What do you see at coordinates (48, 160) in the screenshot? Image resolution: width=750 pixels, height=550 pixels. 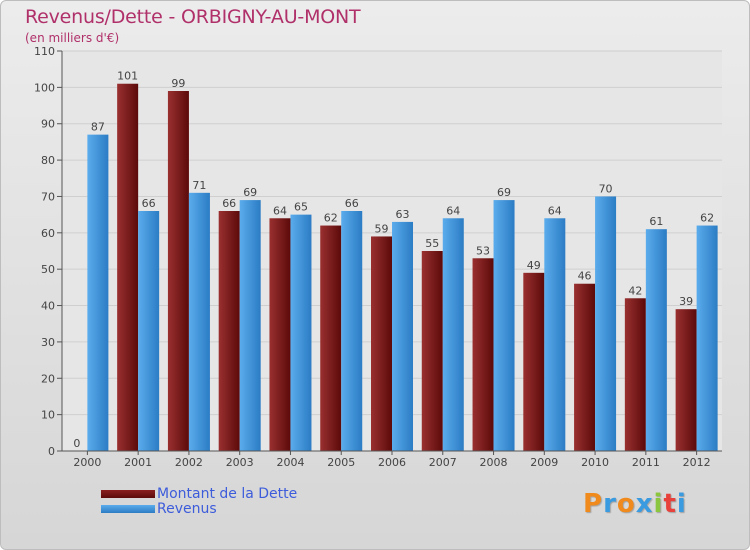 I see `y-tick-label: 80` at bounding box center [48, 160].